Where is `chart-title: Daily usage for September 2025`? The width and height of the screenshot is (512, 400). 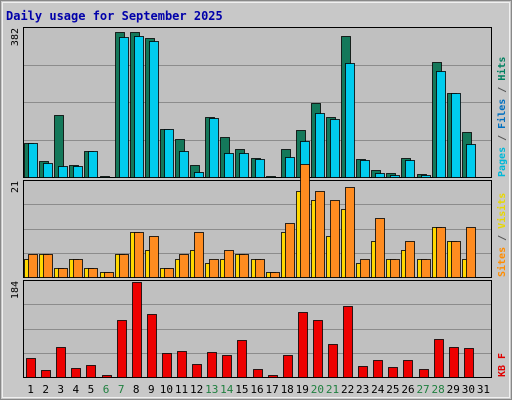 chart-title: Daily usage for September 2025 is located at coordinates (114, 16).